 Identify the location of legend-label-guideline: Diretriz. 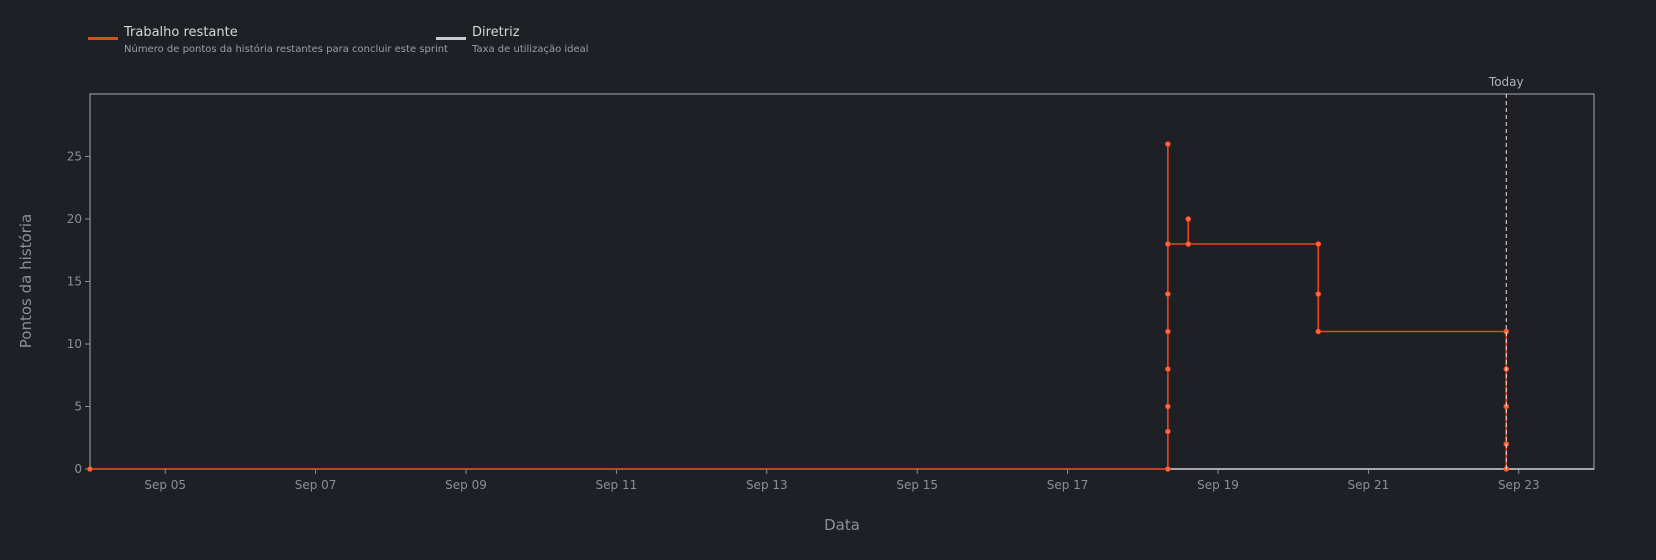
(496, 32).